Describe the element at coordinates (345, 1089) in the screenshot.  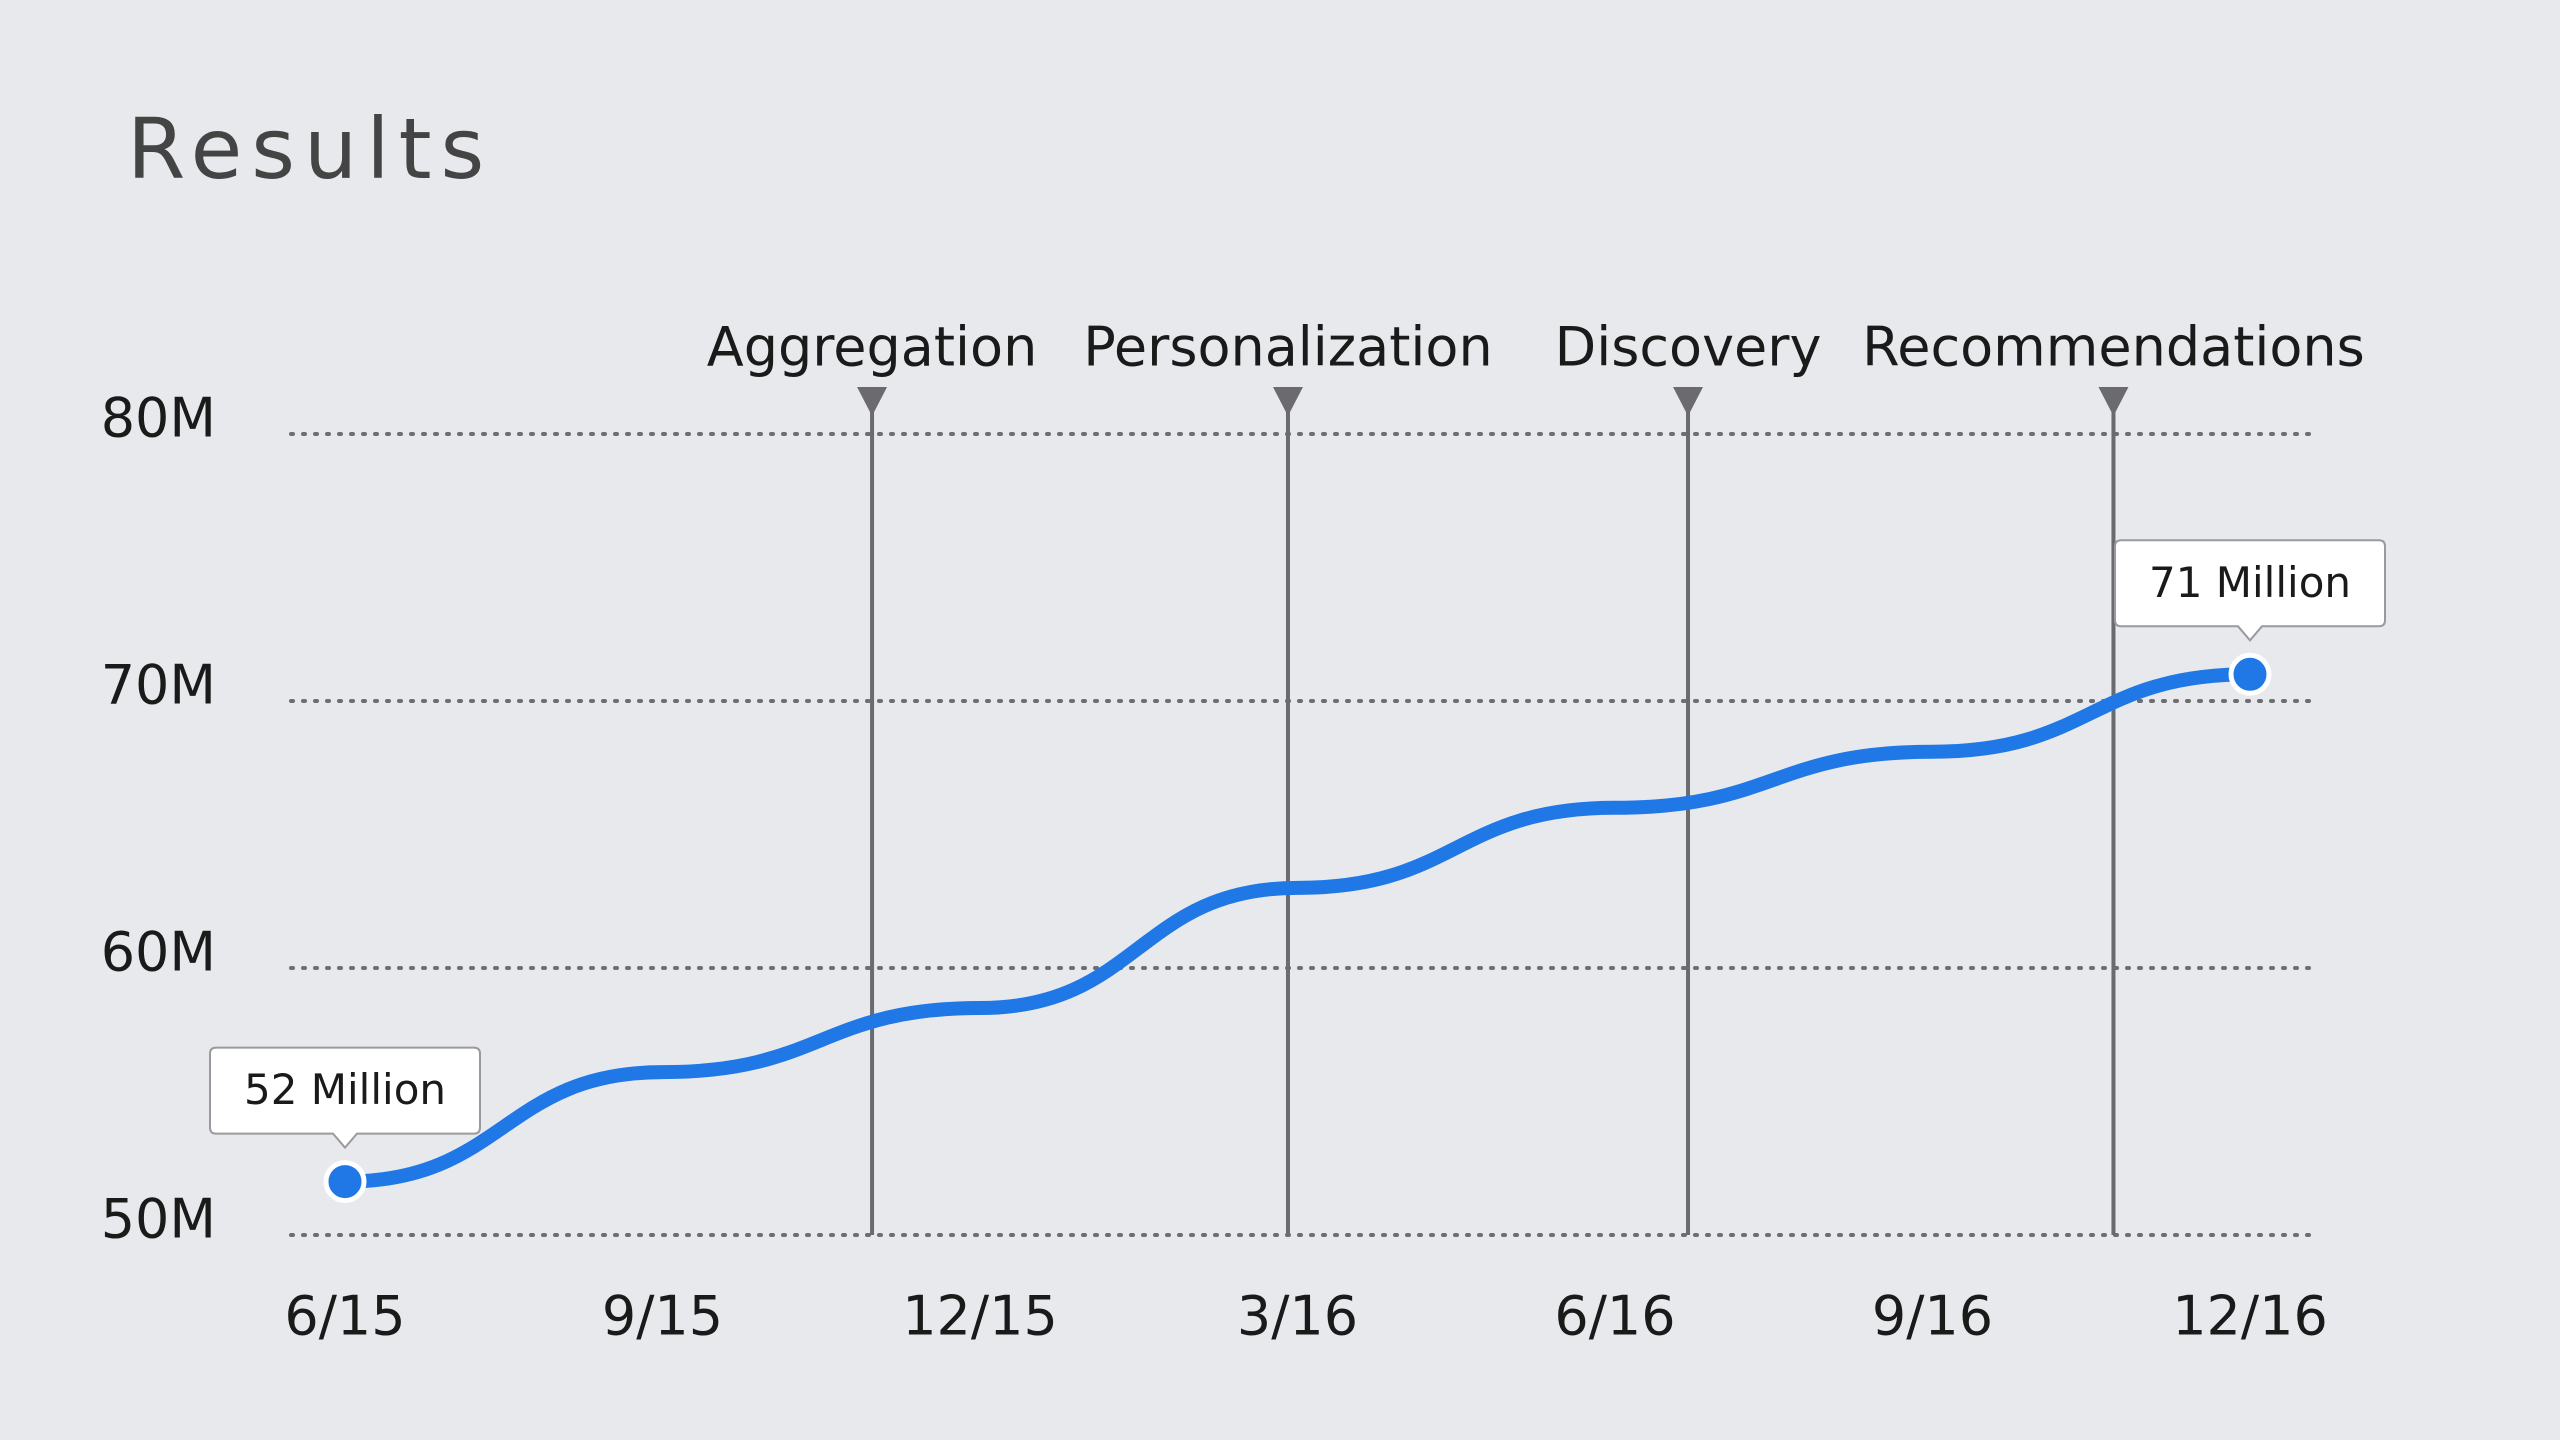
I see `tooltip-label: 52 Million` at that location.